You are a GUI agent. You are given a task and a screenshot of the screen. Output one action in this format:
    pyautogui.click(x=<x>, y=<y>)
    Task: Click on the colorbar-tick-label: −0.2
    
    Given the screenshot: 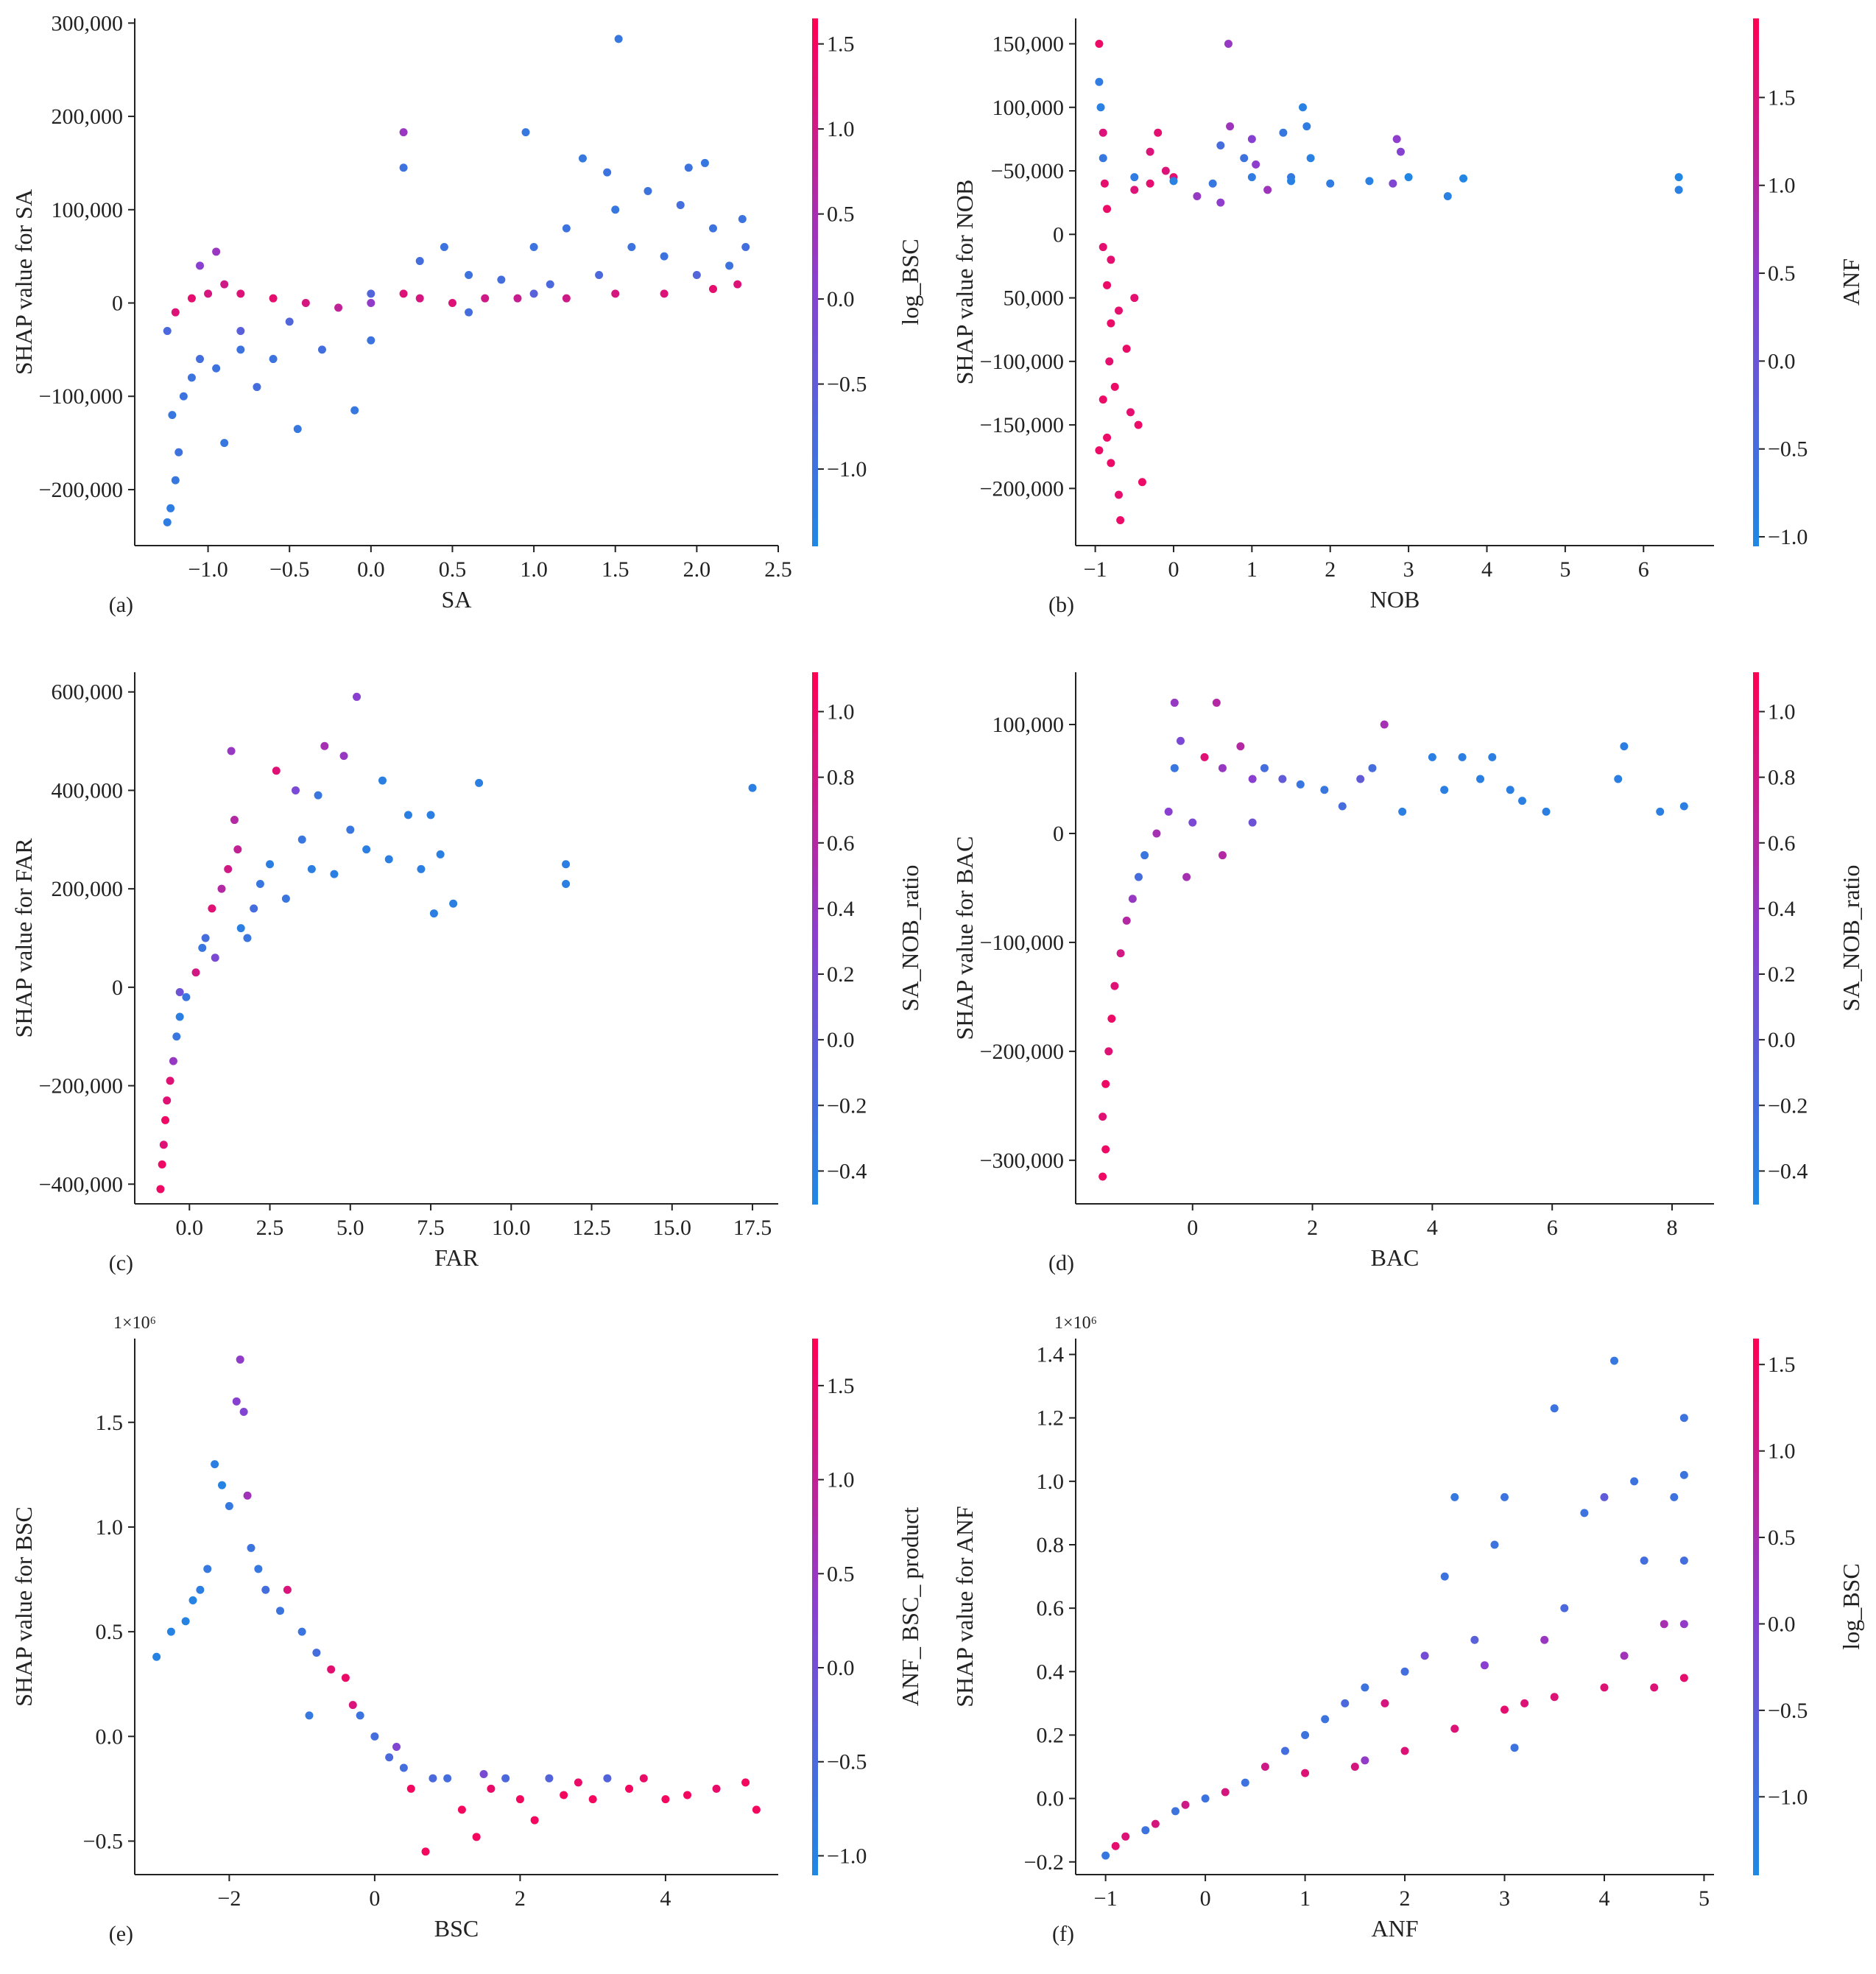 What is the action you would take?
    pyautogui.click(x=847, y=1105)
    